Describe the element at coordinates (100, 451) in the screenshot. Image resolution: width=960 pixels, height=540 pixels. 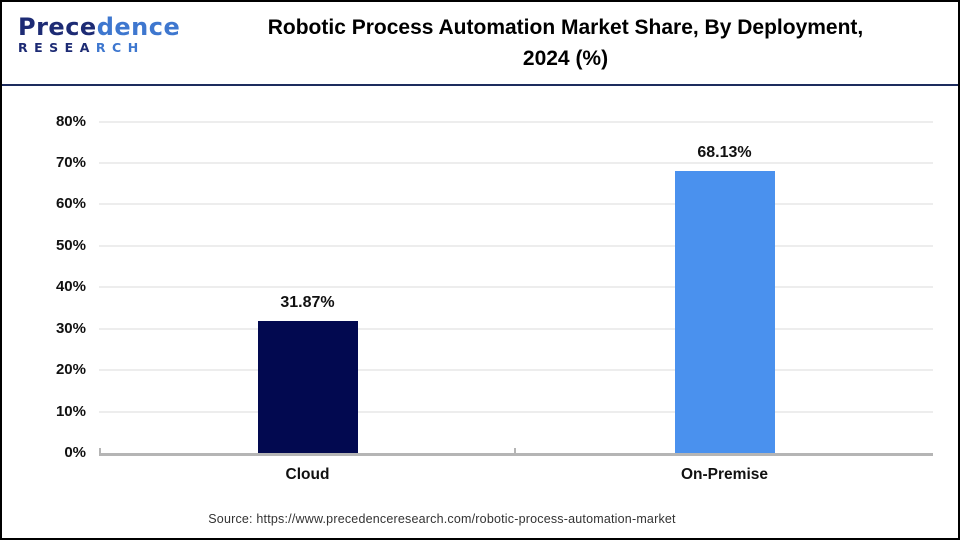
I see `x-axis-tick-left` at that location.